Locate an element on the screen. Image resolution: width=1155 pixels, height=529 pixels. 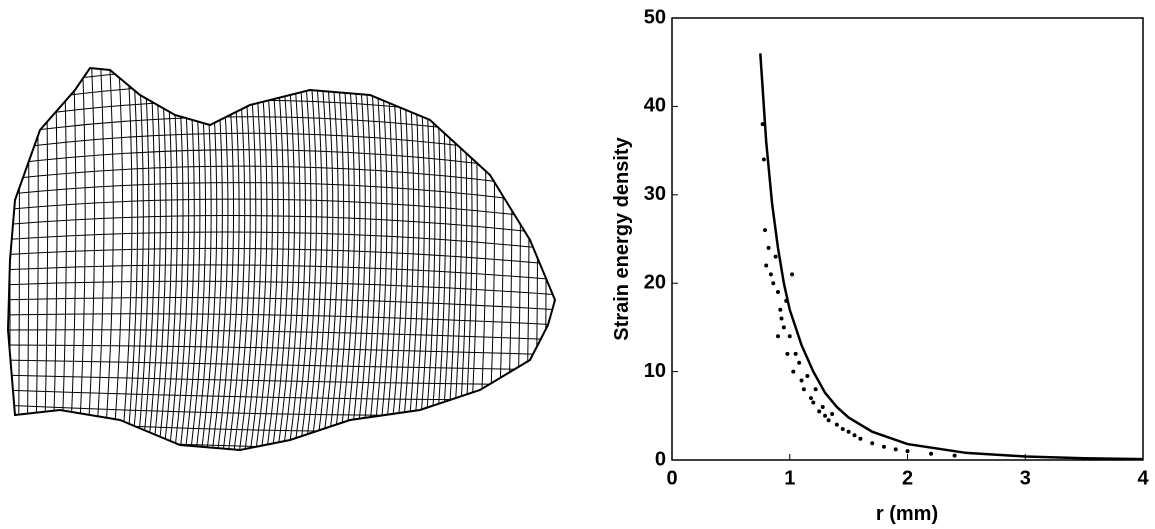
y-tick-label: 10 is located at coordinates (655, 371).